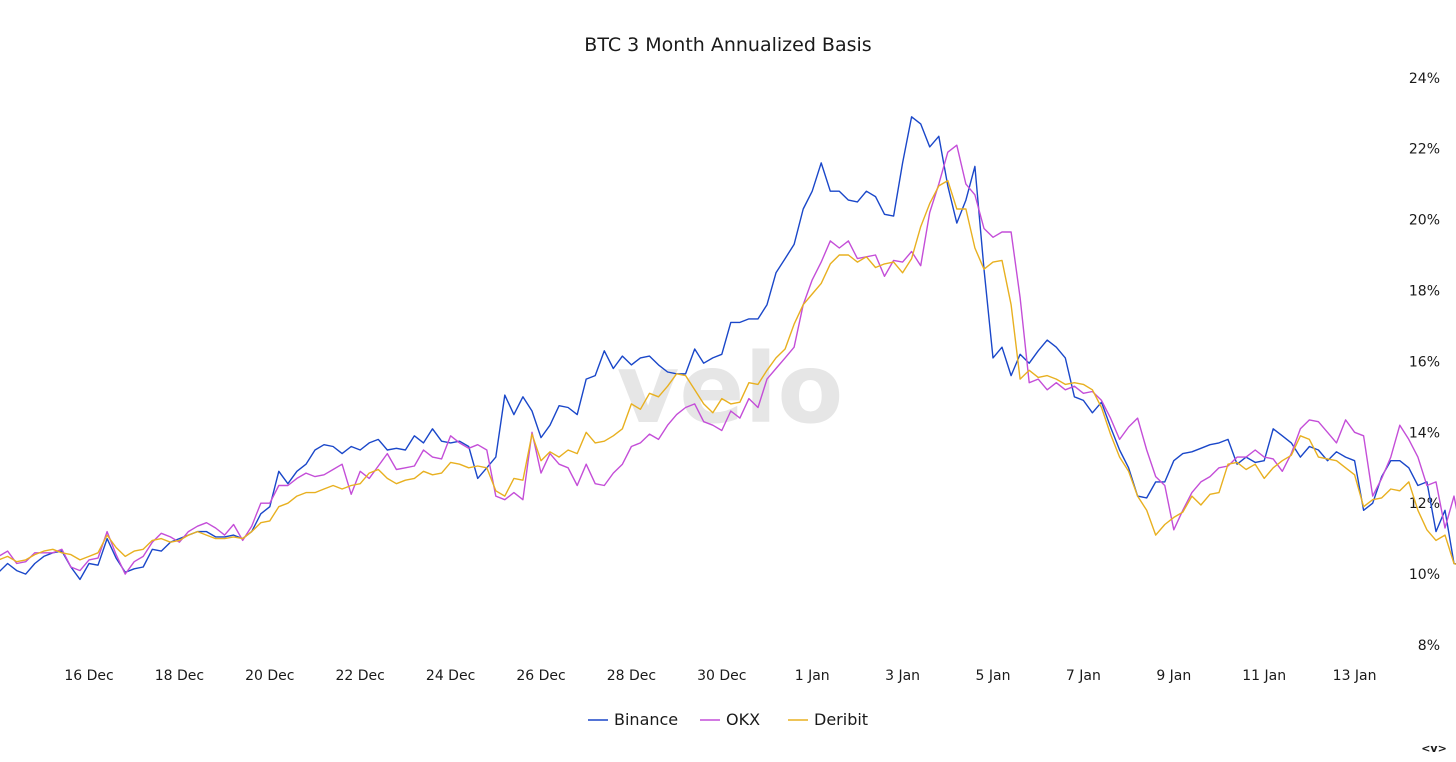  Describe the element at coordinates (743, 719) in the screenshot. I see `legend-item-okx: OKX` at that location.